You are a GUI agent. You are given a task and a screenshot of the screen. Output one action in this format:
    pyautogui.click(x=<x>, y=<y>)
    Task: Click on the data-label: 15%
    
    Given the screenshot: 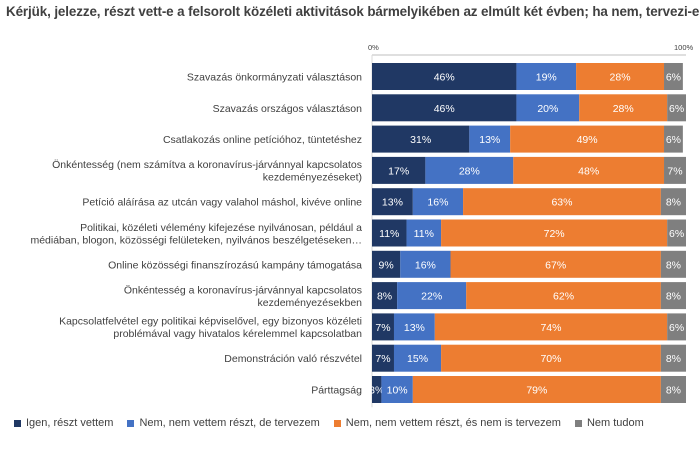 What is the action you would take?
    pyautogui.click(x=417, y=359)
    